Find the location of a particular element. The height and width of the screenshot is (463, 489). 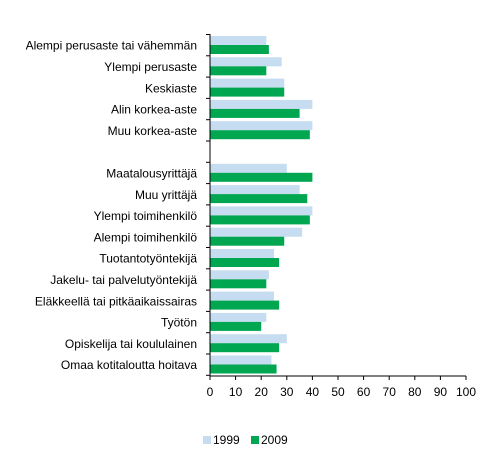

x-tick-label: 40 is located at coordinates (313, 392).